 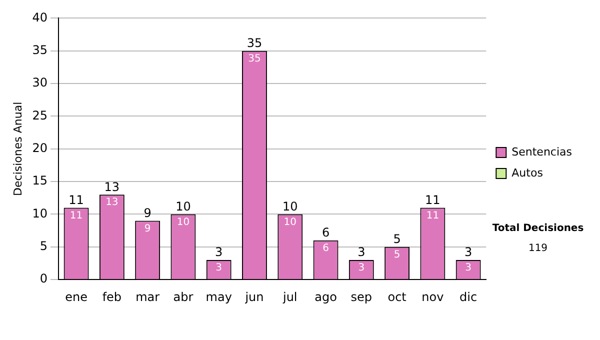 What do you see at coordinates (147, 228) in the screenshot?
I see `data-label: 9` at bounding box center [147, 228].